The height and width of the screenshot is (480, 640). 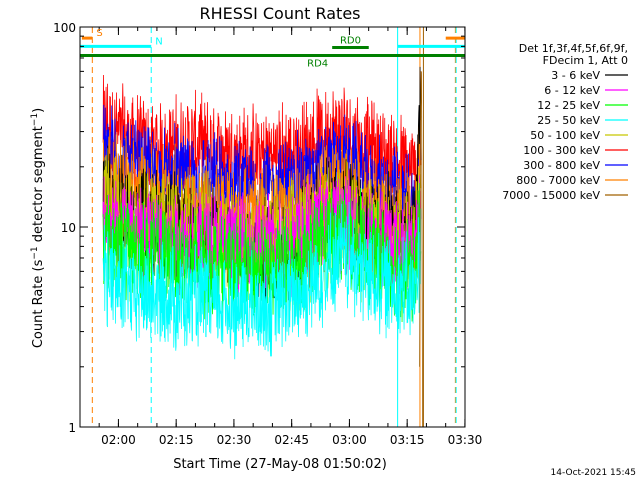 I want to click on legend-label-3-6-kev: 3 - 6 keV, so click(x=575, y=75).